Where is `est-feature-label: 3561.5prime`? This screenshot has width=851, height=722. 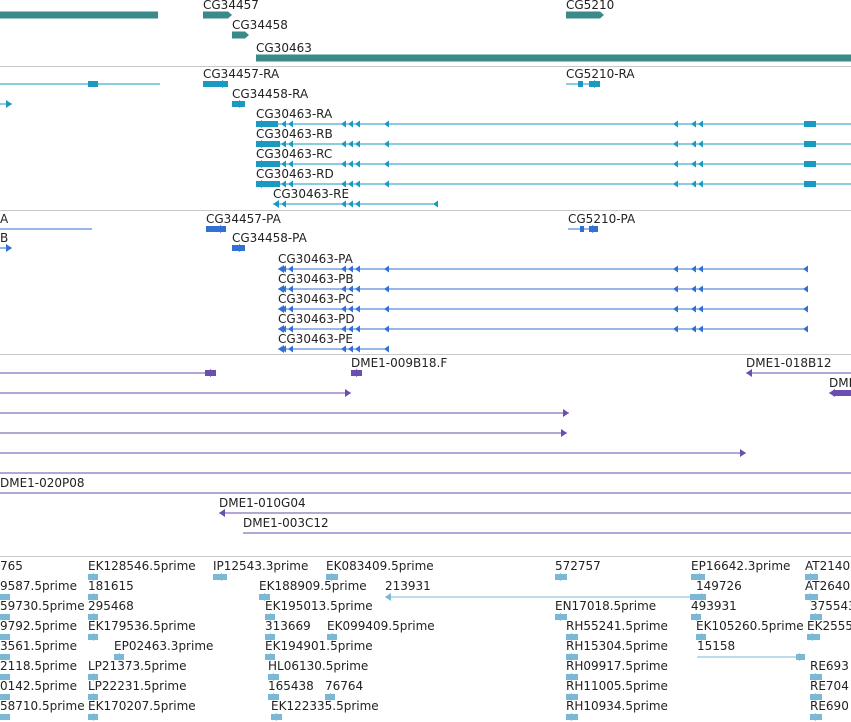 est-feature-label: 3561.5prime is located at coordinates (38, 646).